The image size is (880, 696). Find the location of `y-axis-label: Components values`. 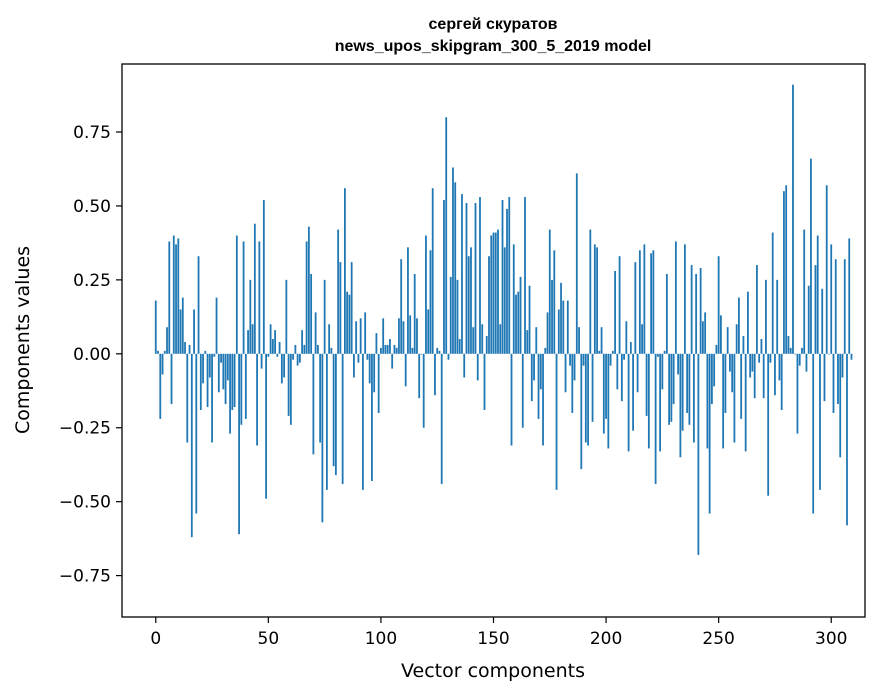

y-axis-label: Components values is located at coordinates (23, 340).